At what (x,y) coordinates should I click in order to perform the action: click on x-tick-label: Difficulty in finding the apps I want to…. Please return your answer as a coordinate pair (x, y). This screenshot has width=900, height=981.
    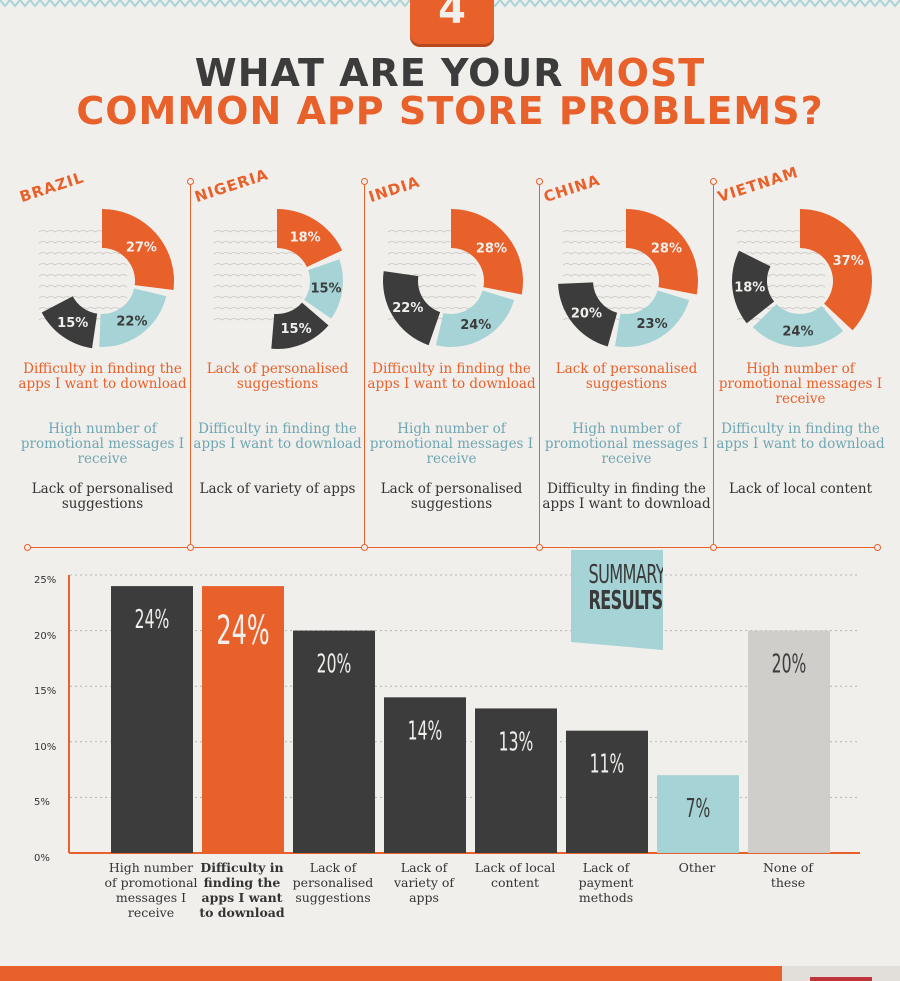
    Looking at the image, I should click on (242, 890).